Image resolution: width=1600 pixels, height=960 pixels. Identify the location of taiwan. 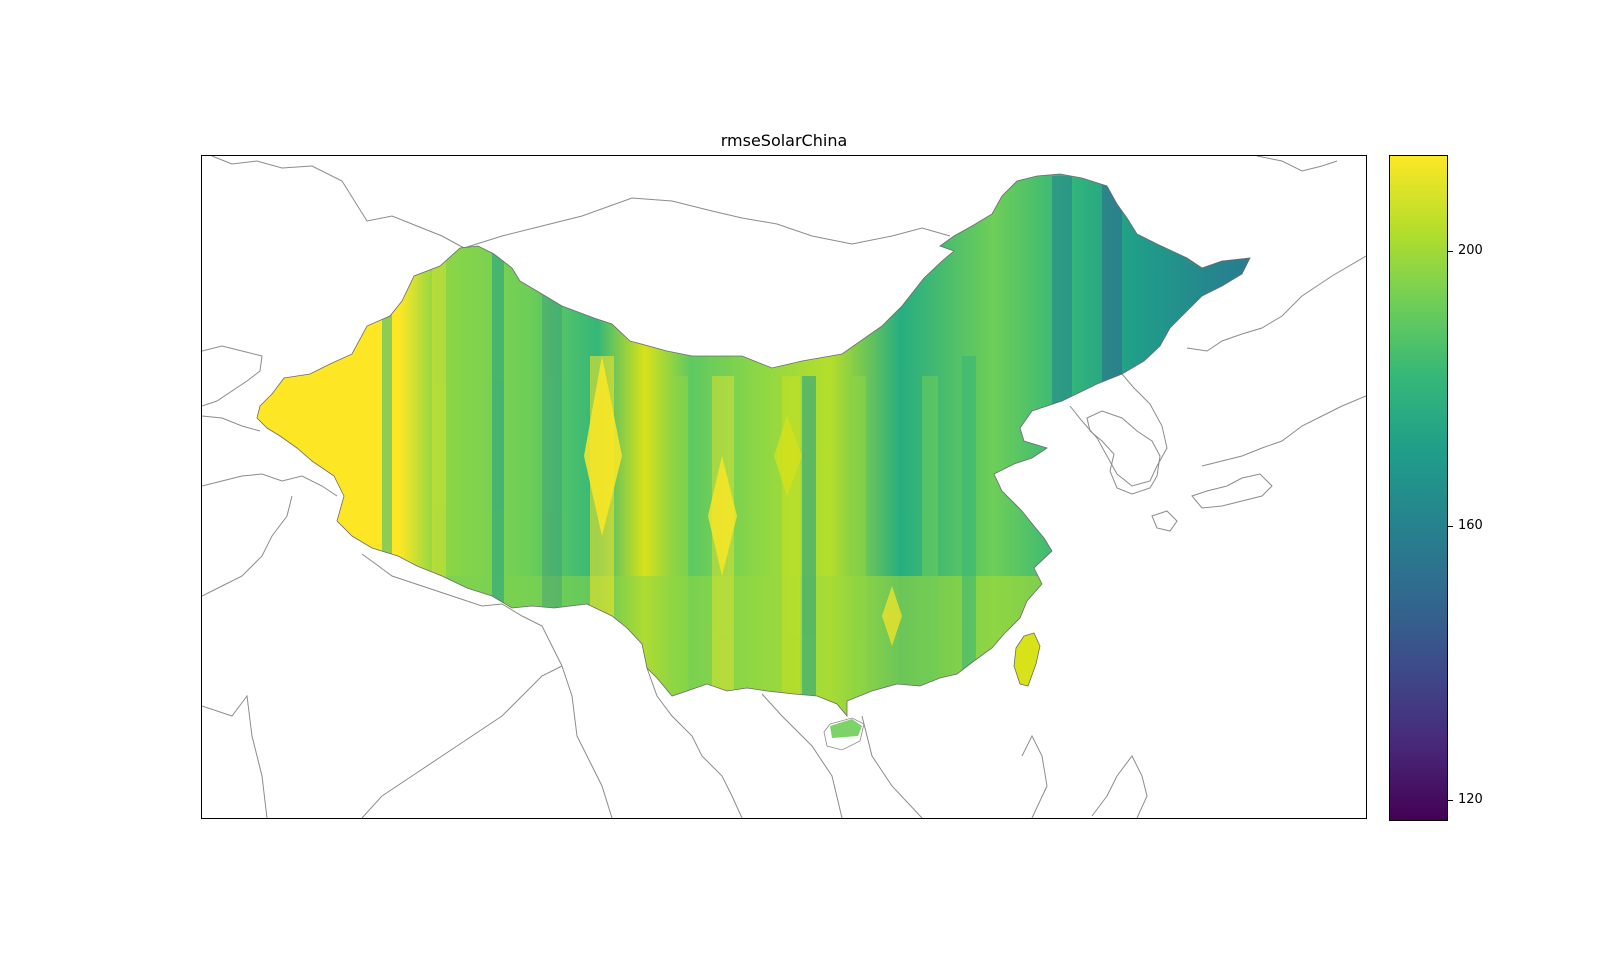
(1027, 659).